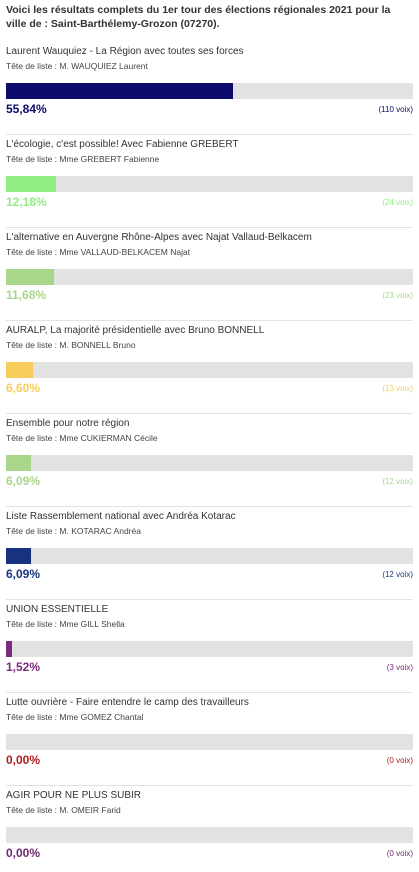  Describe the element at coordinates (397, 388) in the screenshot. I see `result-votes: (13 voix)` at that location.